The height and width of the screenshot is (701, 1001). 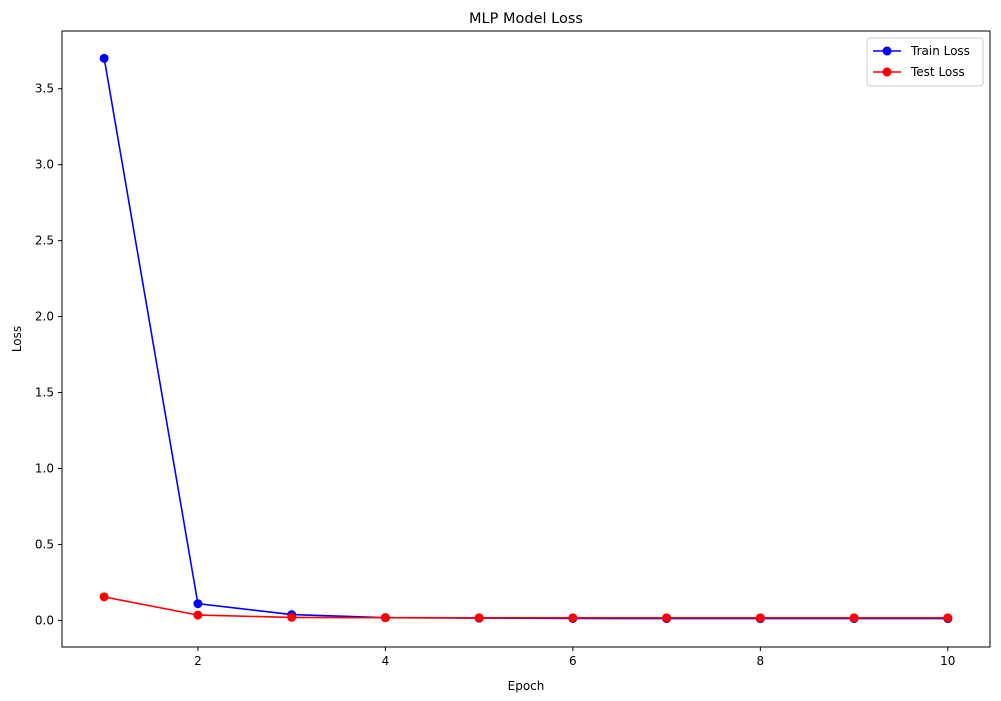 What do you see at coordinates (940, 51) in the screenshot?
I see `legend-label: Train Loss` at bounding box center [940, 51].